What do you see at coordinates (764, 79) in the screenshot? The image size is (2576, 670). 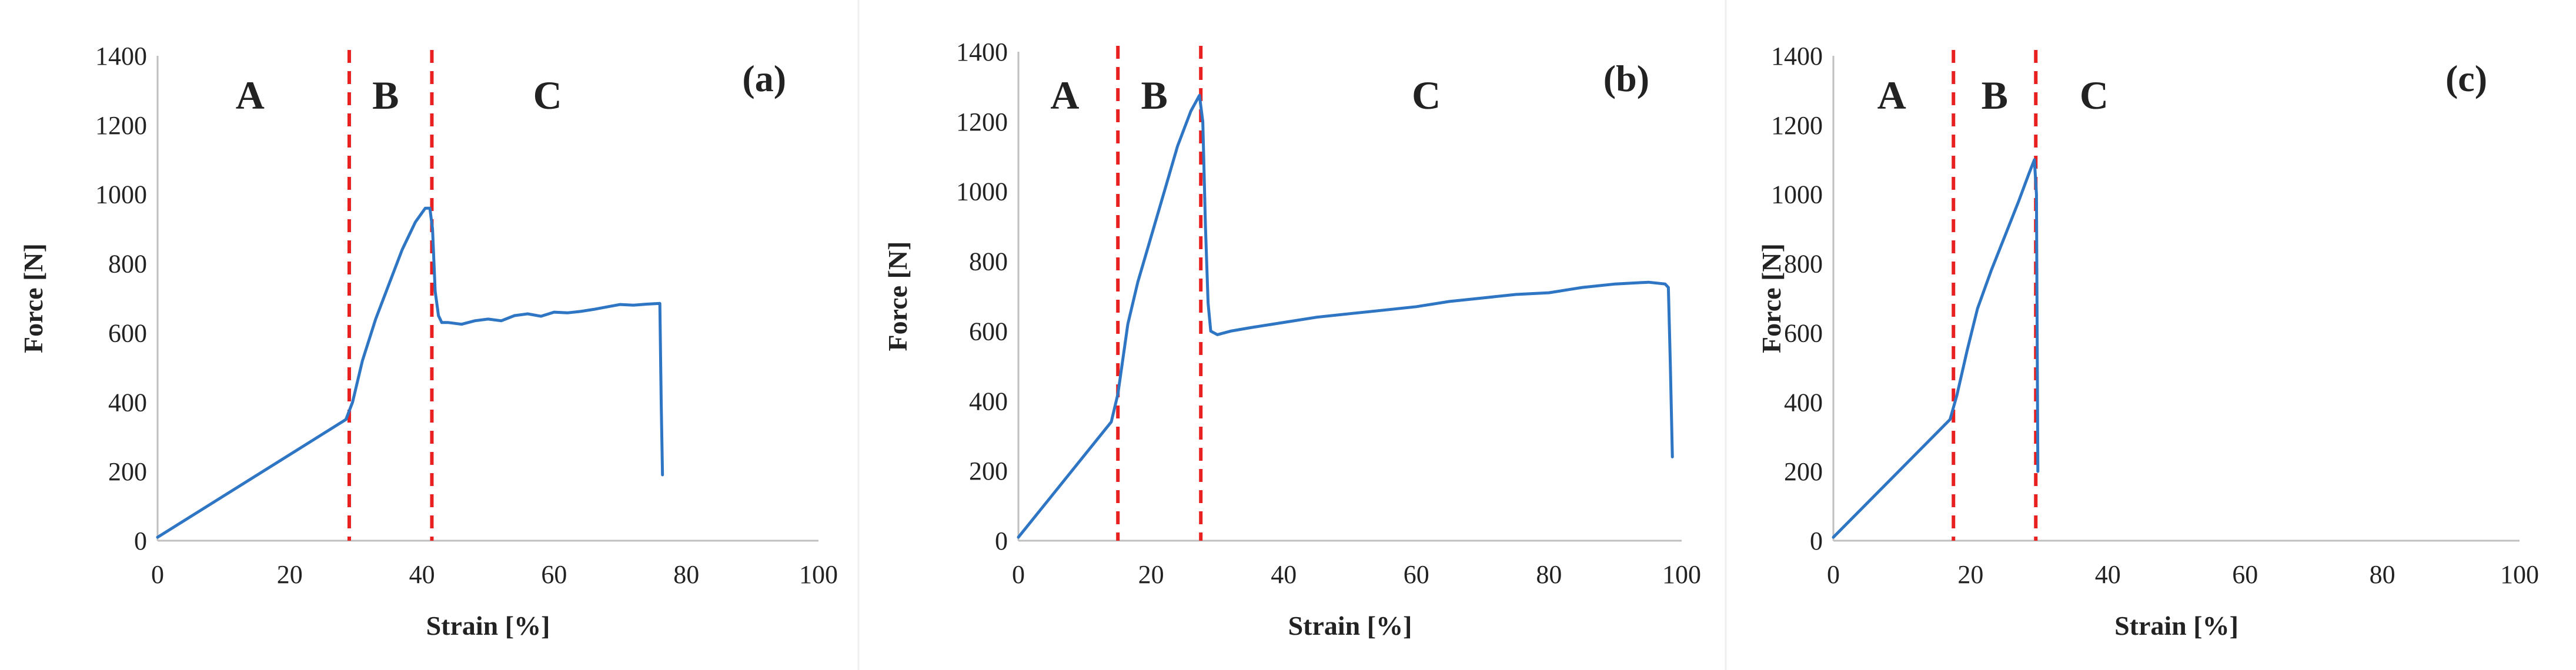 I see `panel-label: (a)` at bounding box center [764, 79].